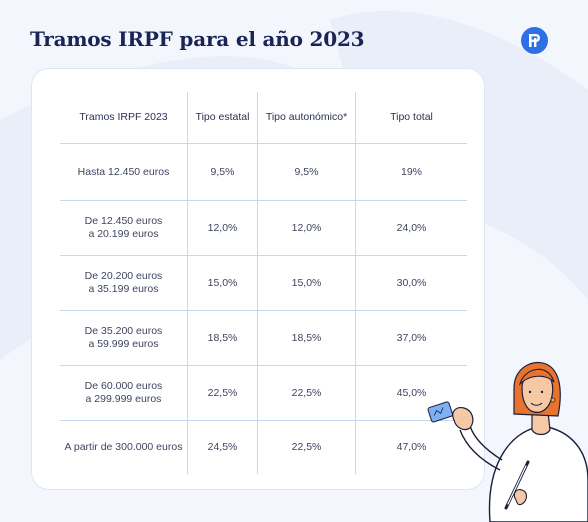 The image size is (588, 522). What do you see at coordinates (411, 283) in the screenshot?
I see `total-cell: 30,0%` at bounding box center [411, 283].